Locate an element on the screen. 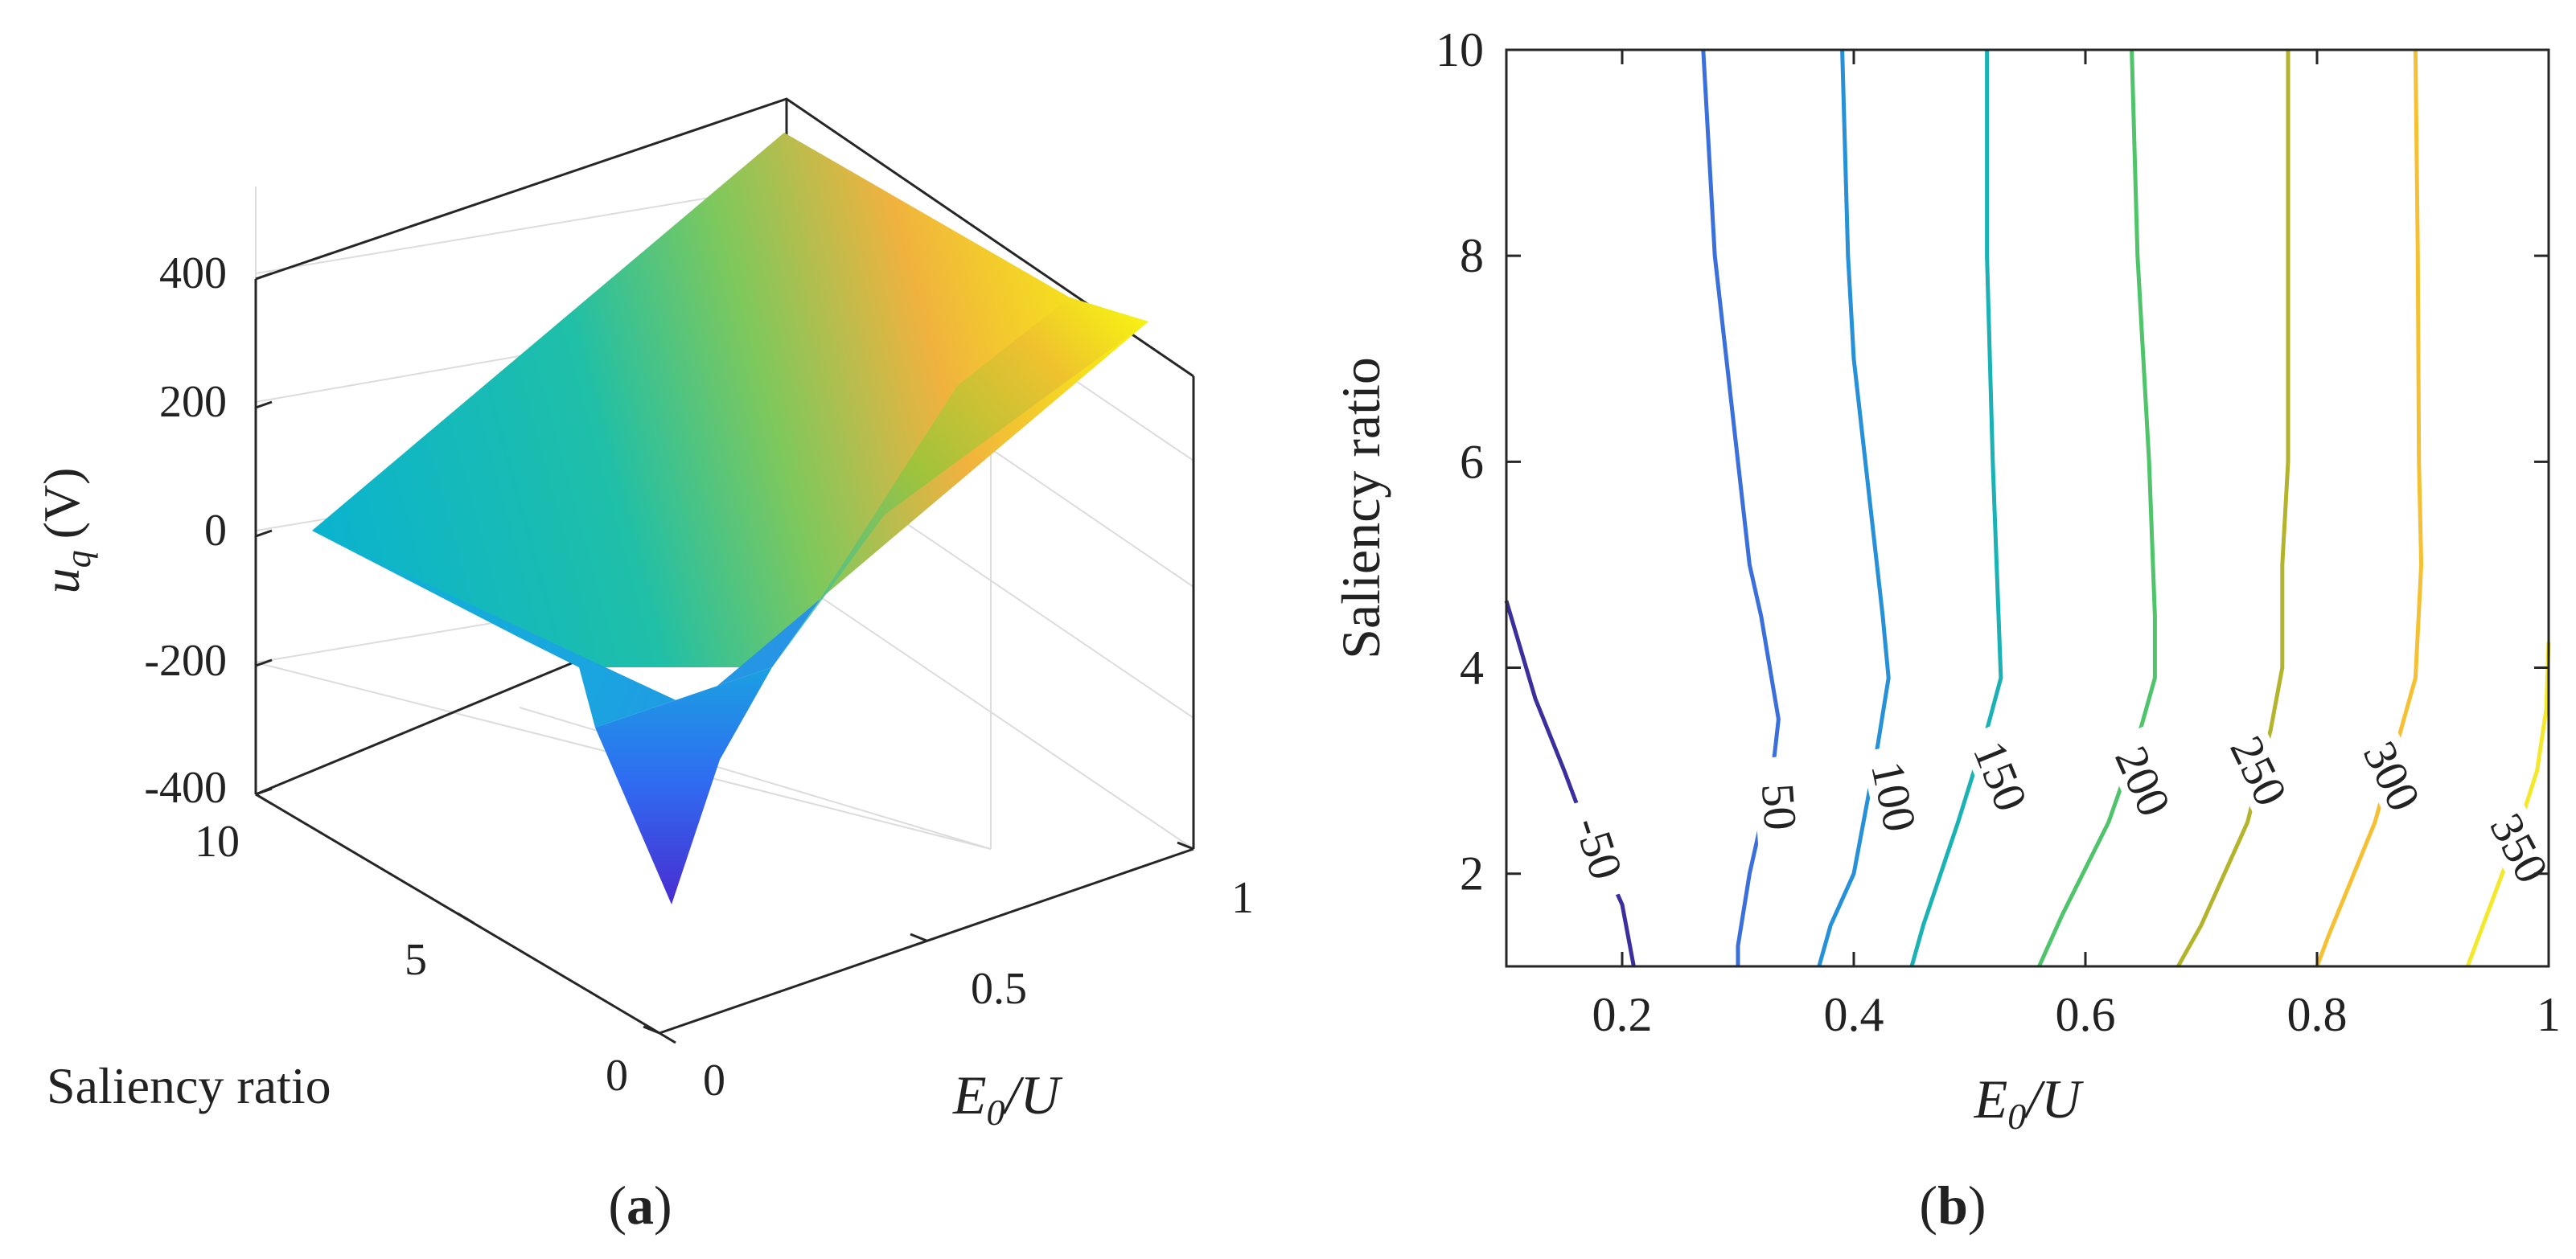 Image resolution: width=2576 pixels, height=1259 pixels. panel-a-caption: (a) is located at coordinates (640, 1205).